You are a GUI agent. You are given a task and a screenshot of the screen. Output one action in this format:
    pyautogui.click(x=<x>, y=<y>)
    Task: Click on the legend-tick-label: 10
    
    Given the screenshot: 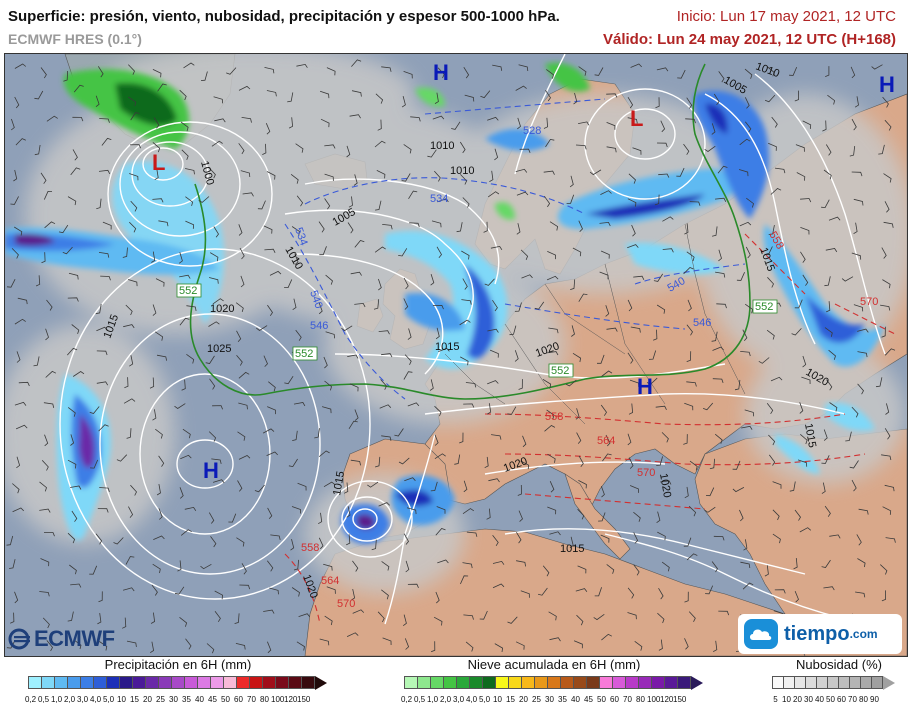 What is the action you would take?
    pyautogui.click(x=786, y=699)
    